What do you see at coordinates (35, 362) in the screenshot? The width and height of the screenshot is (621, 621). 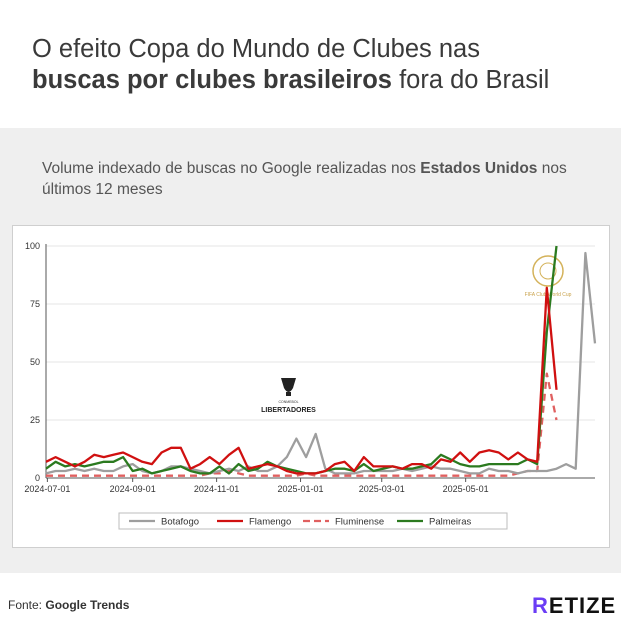 I see `y-tick-label: 50` at bounding box center [35, 362].